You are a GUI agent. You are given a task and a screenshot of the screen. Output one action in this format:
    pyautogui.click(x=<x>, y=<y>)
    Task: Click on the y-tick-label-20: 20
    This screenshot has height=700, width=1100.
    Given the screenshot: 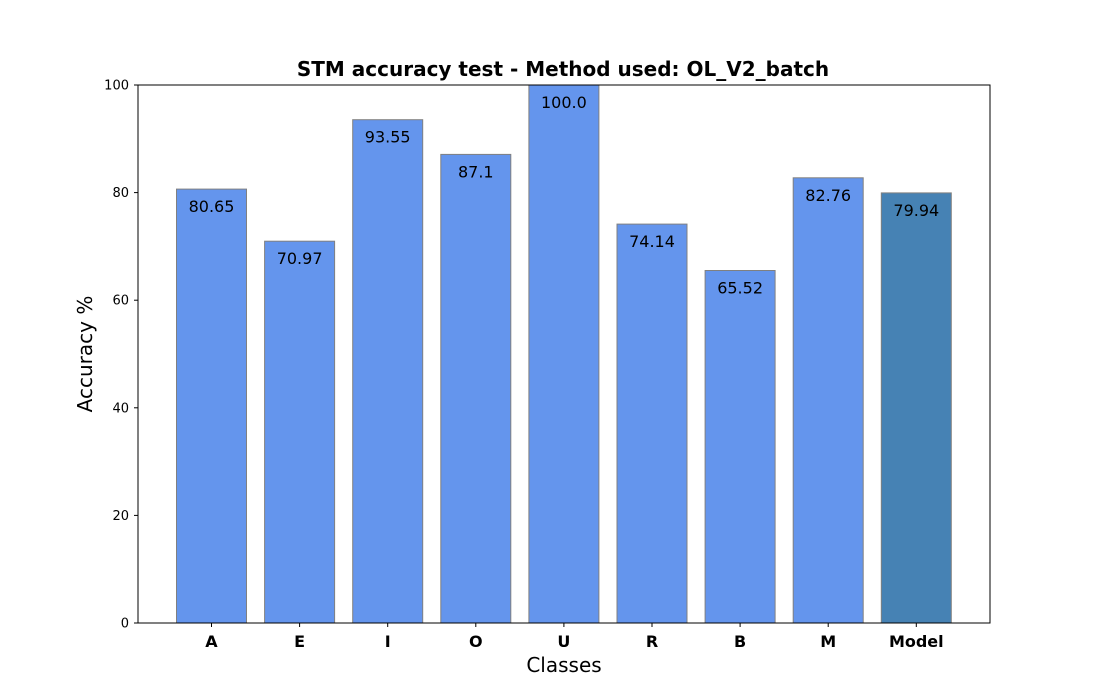 What is the action you would take?
    pyautogui.click(x=120, y=516)
    